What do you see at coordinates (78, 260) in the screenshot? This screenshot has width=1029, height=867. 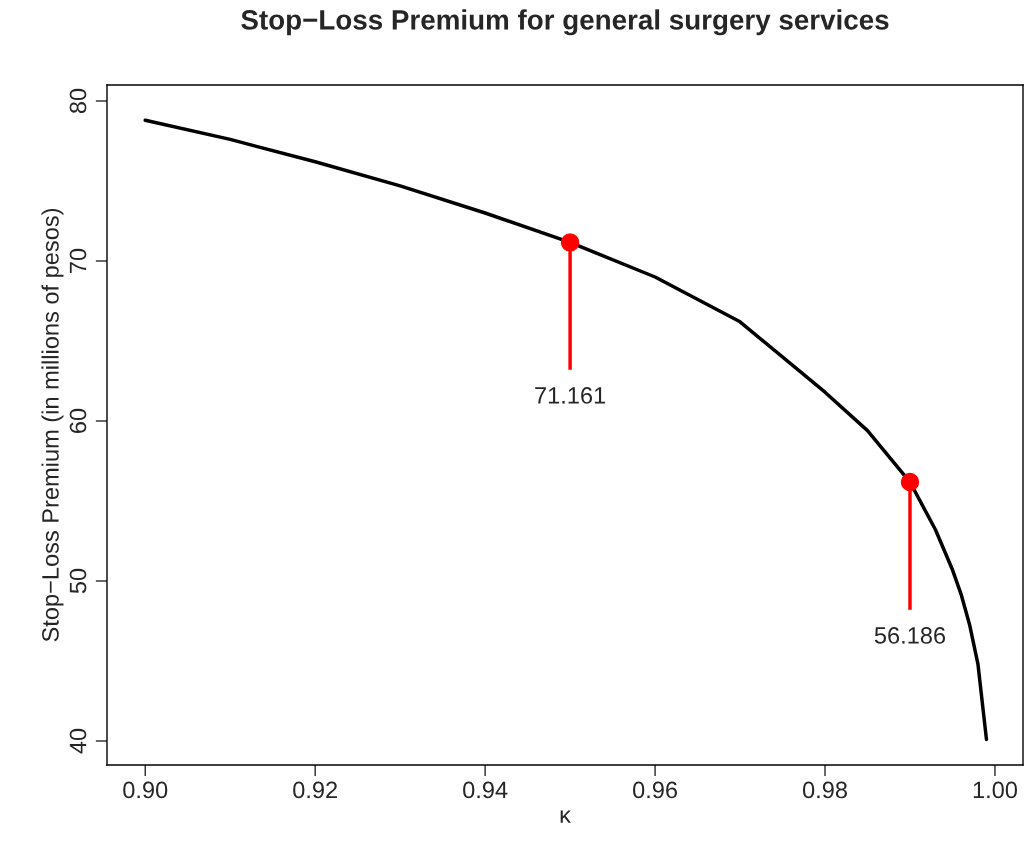 I see `y-tick-label: 70` at bounding box center [78, 260].